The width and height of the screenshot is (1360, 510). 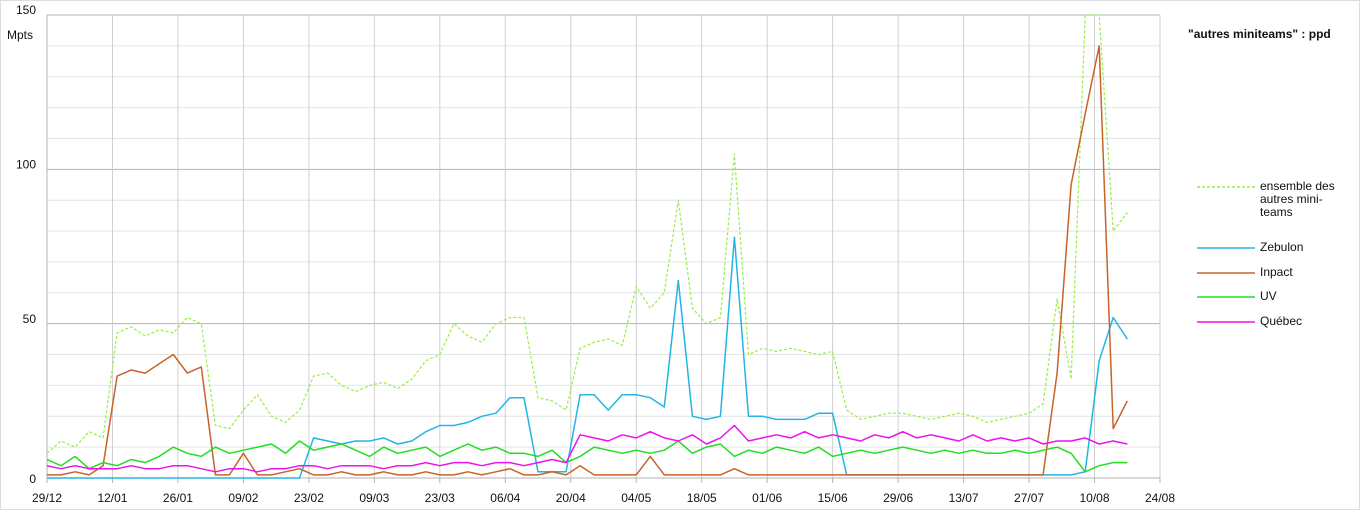 I want to click on x-tick-label: 27/07, so click(x=1029, y=498).